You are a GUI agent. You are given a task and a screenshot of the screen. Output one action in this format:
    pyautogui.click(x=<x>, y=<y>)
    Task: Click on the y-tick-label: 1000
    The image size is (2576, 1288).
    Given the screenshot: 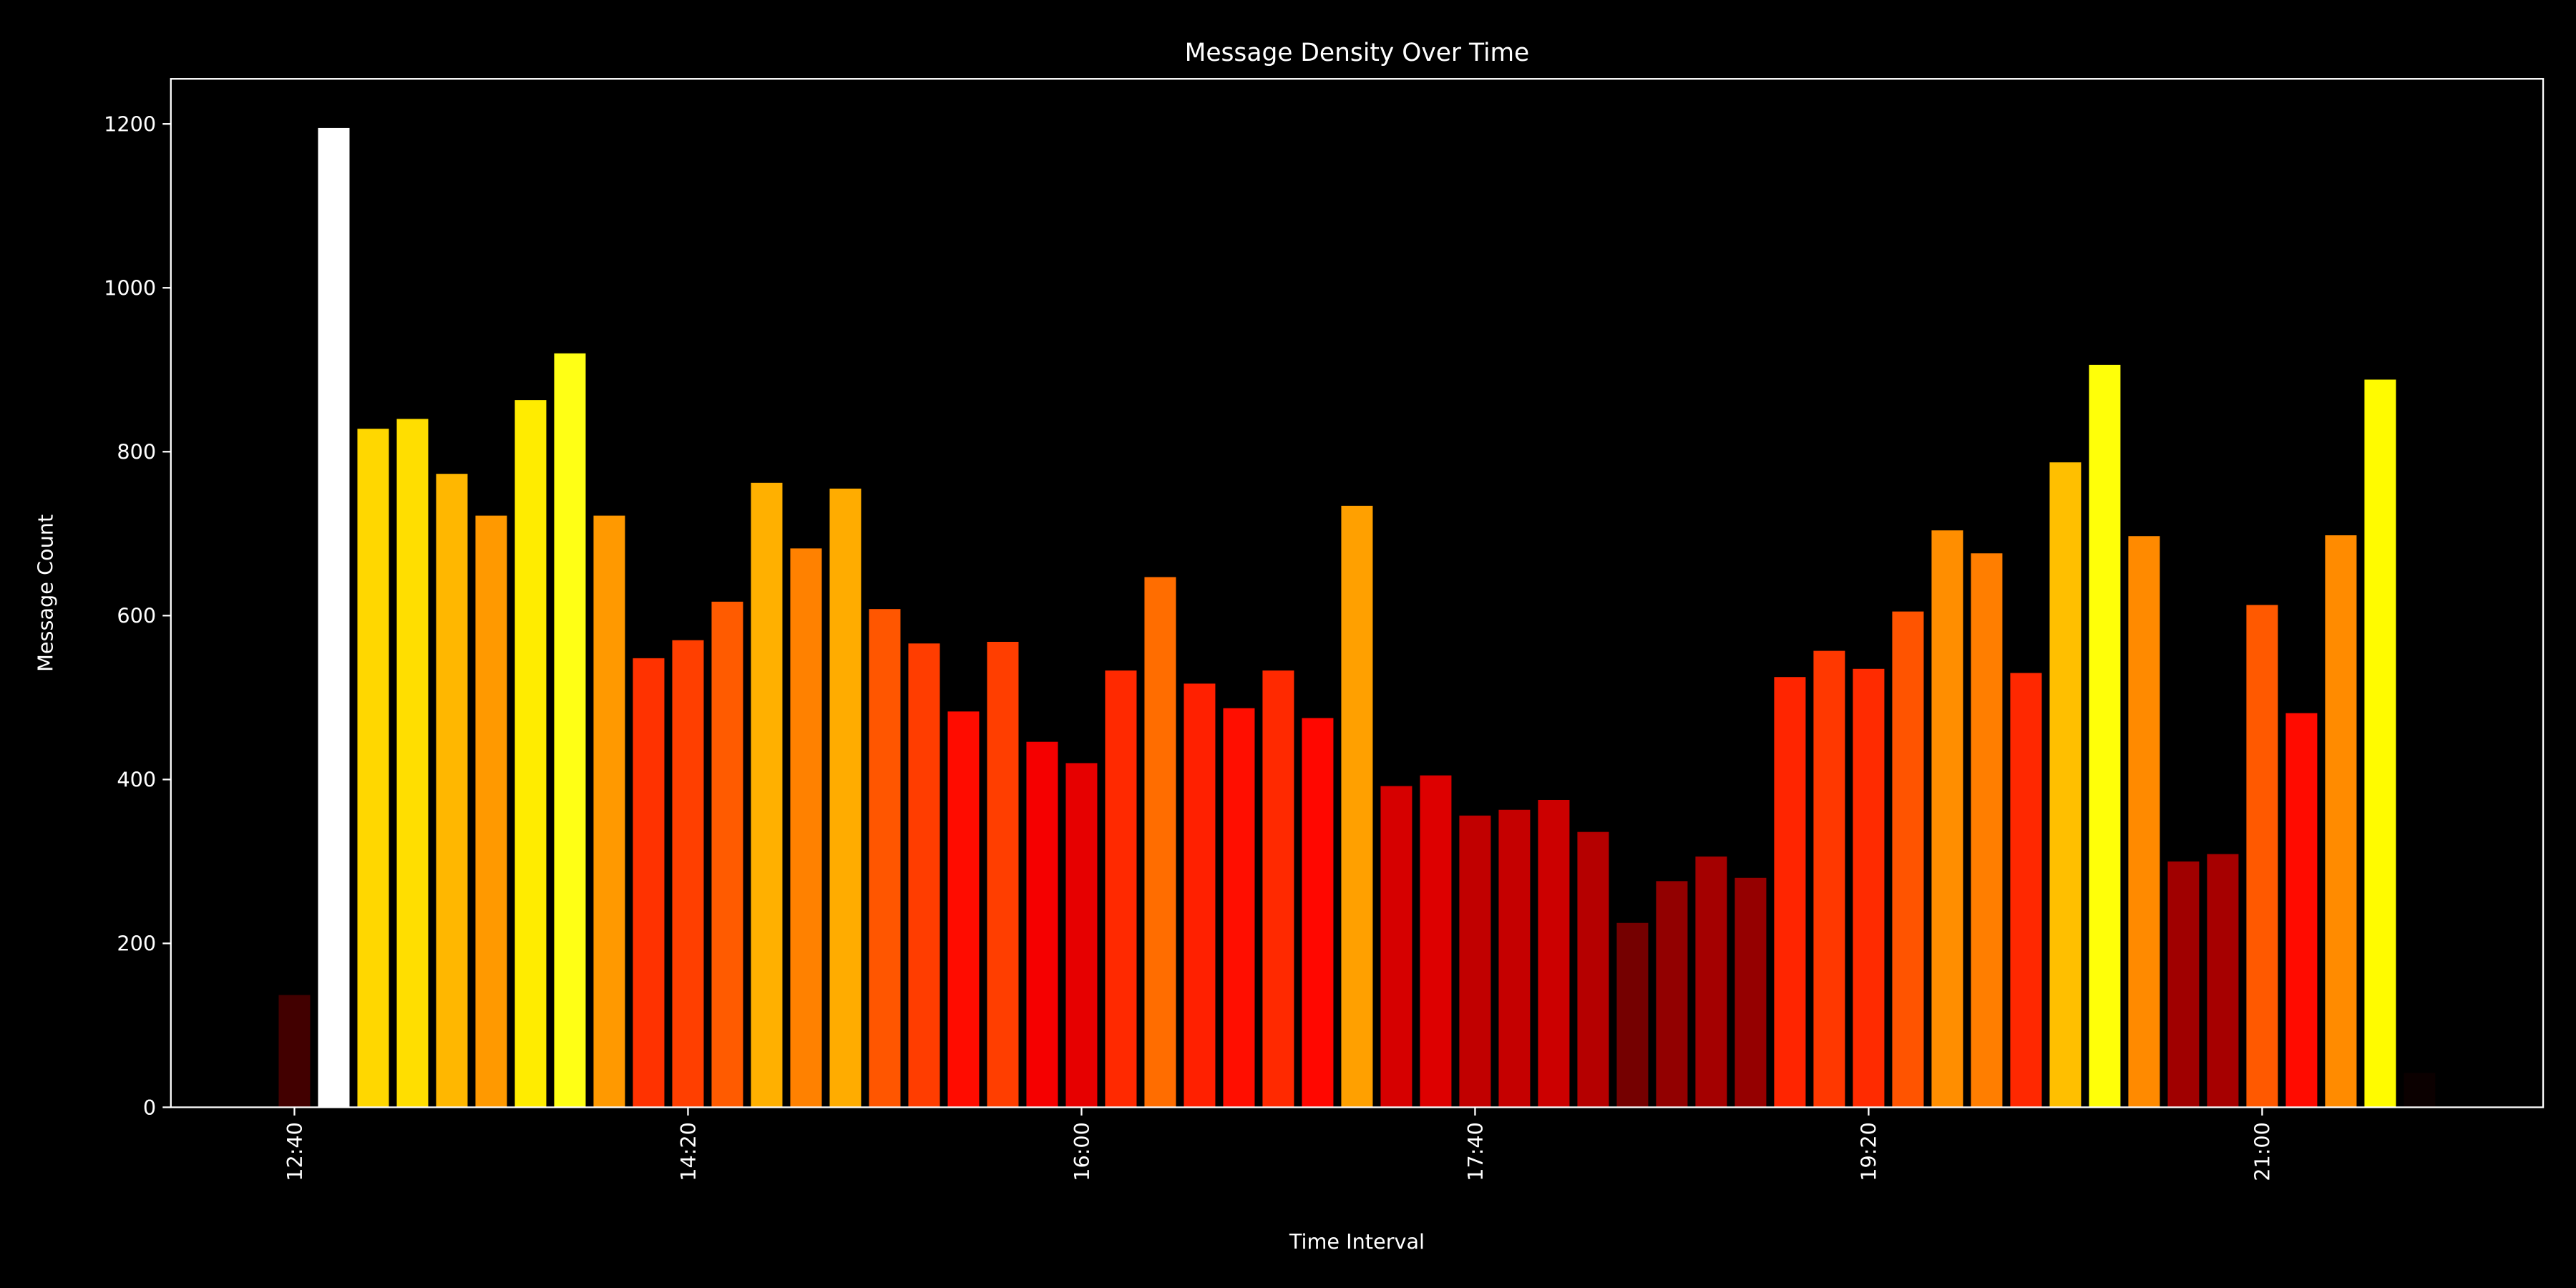 What is the action you would take?
    pyautogui.click(x=130, y=288)
    